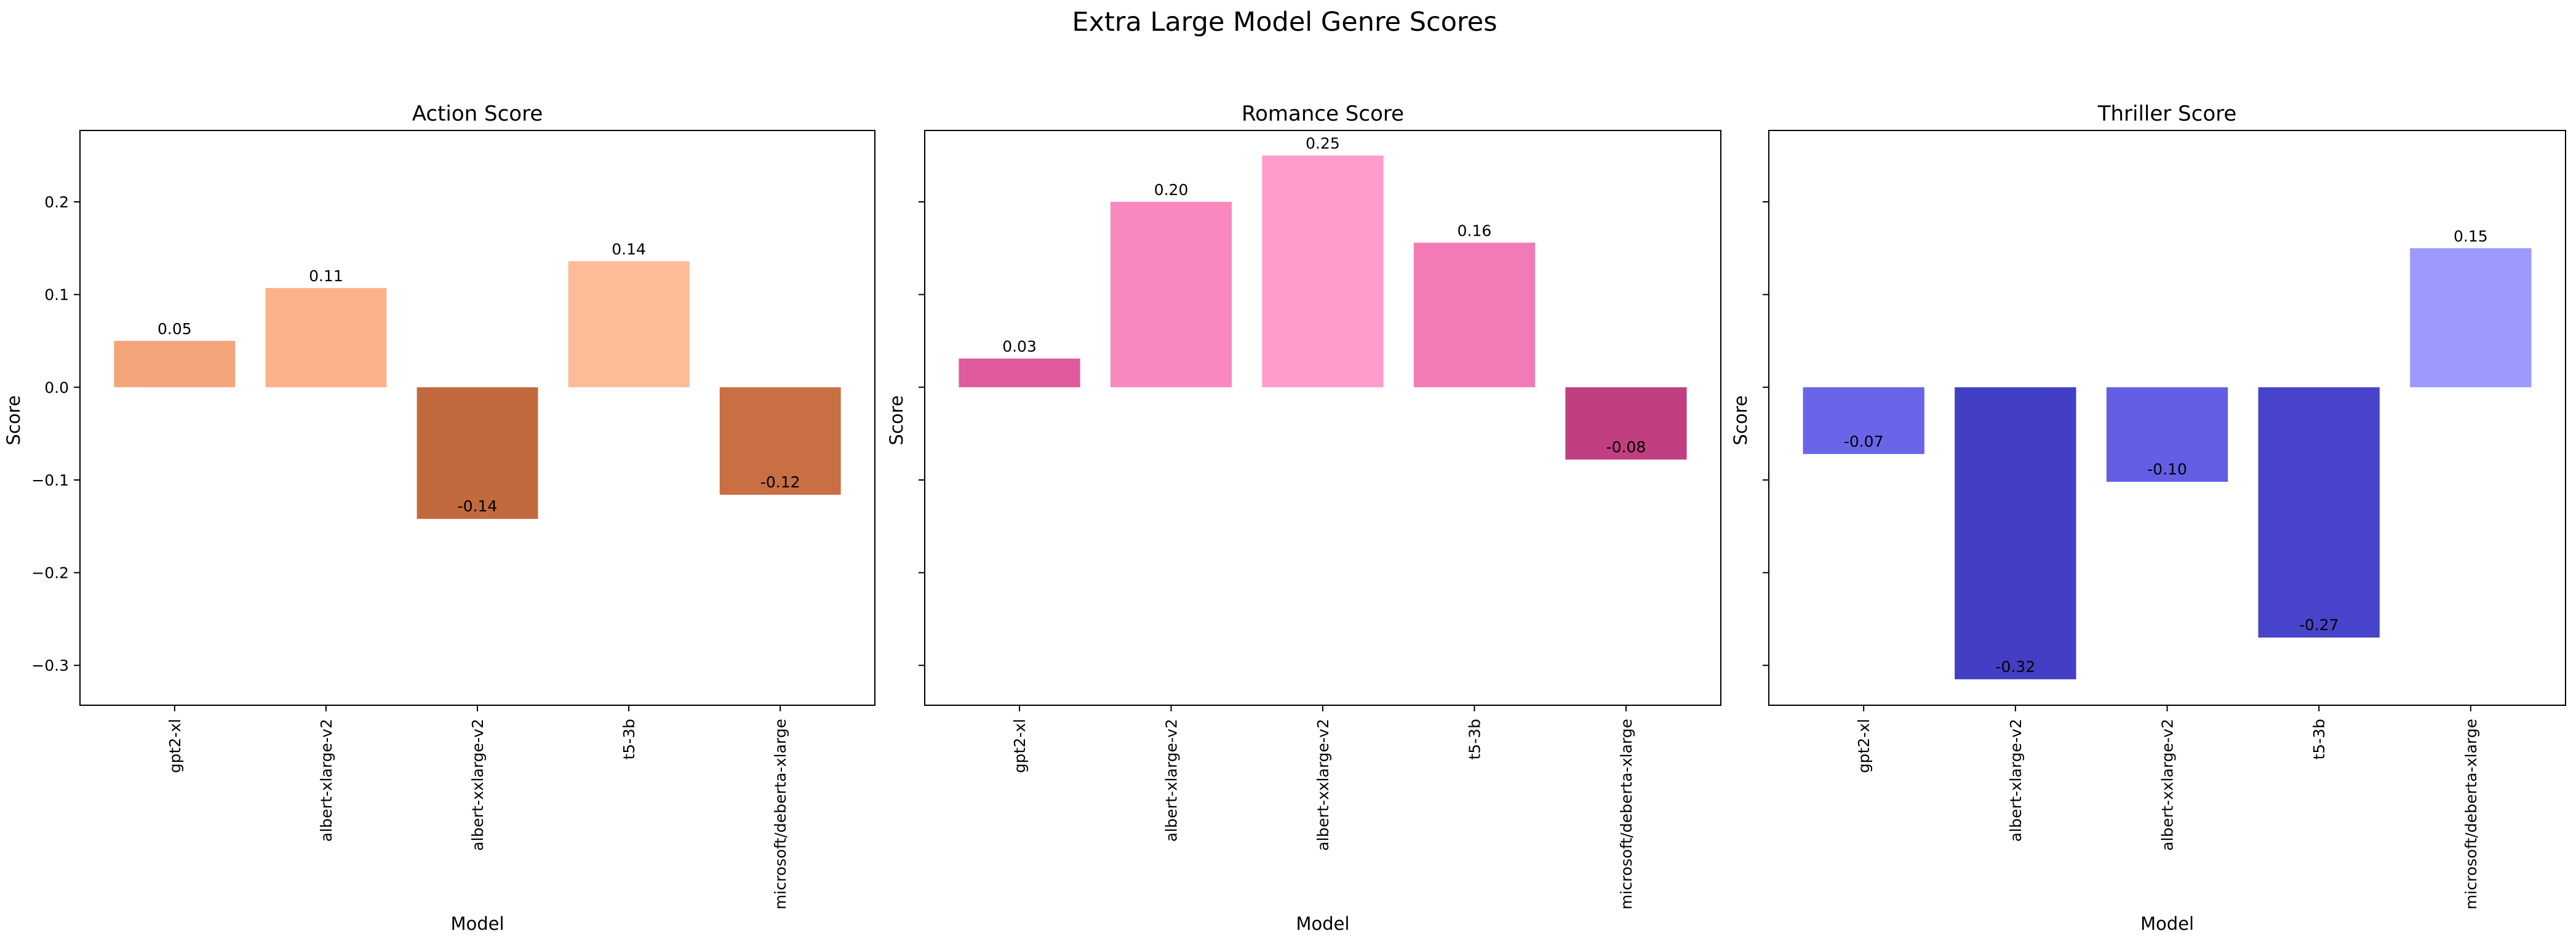  Describe the element at coordinates (1864, 441) in the screenshot. I see `data-label: -0.07` at that location.